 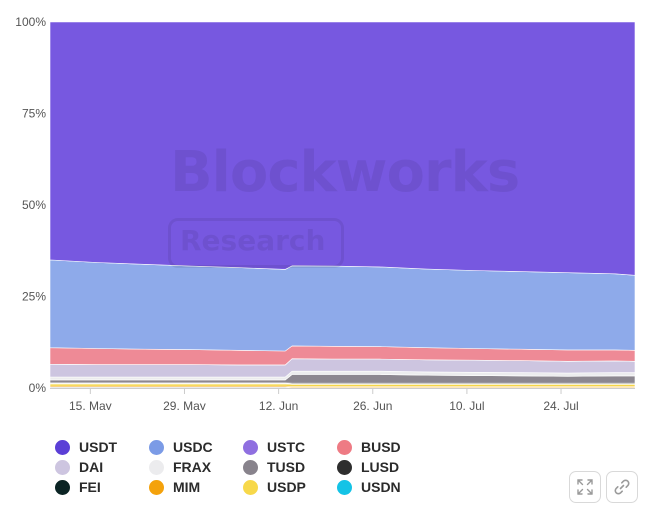 I want to click on legend-item-usdc: USDC, so click(x=196, y=447).